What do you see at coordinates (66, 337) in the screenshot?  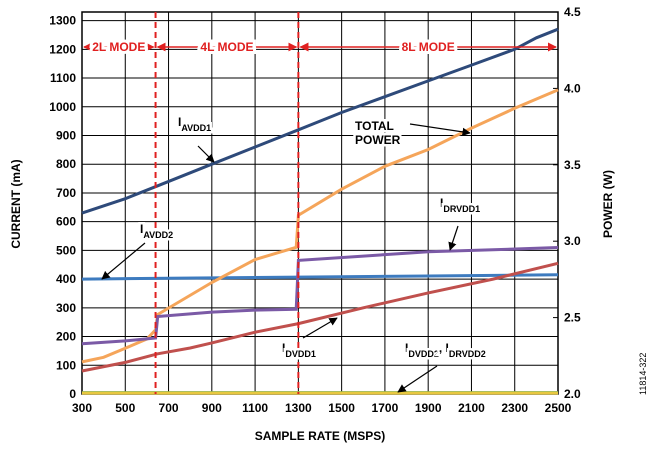 I see `y-tick-label: 200` at bounding box center [66, 337].